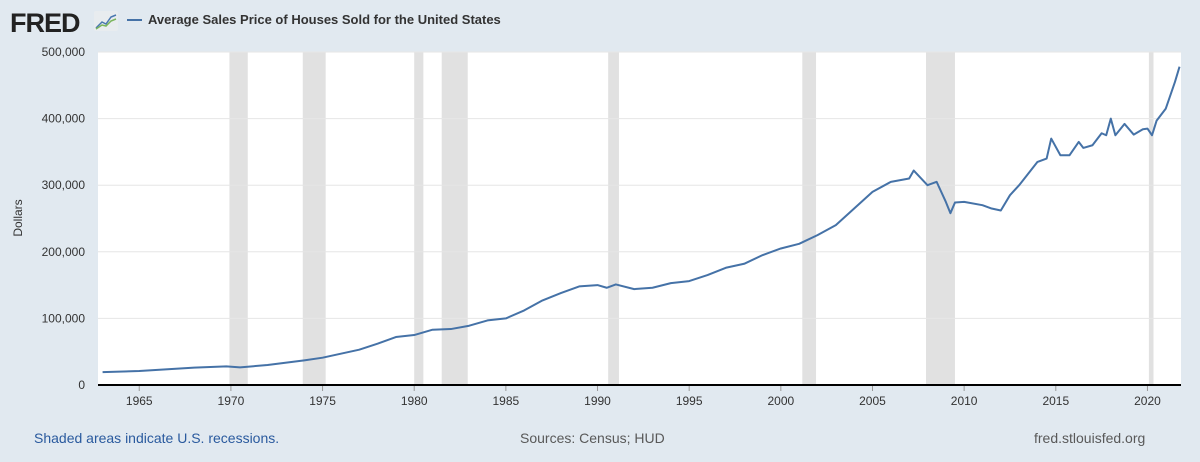 The image size is (1200, 462). I want to click on y-tick-label: 400,000, so click(64, 119).